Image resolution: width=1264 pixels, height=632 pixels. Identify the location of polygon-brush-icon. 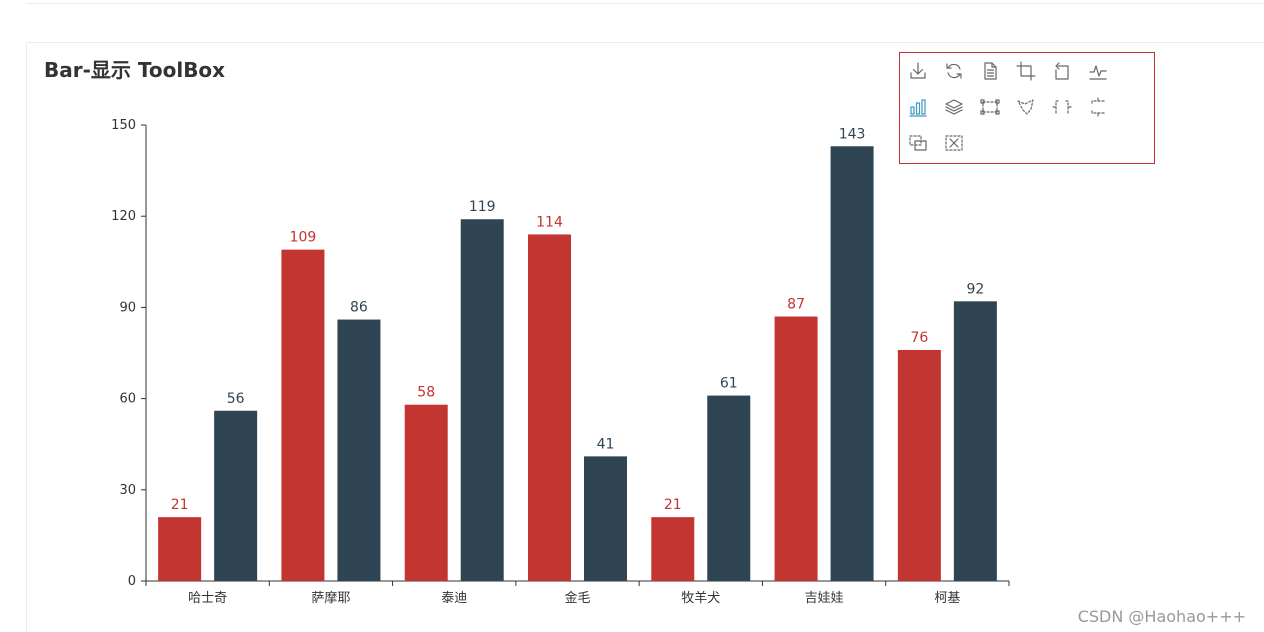
(1026, 107).